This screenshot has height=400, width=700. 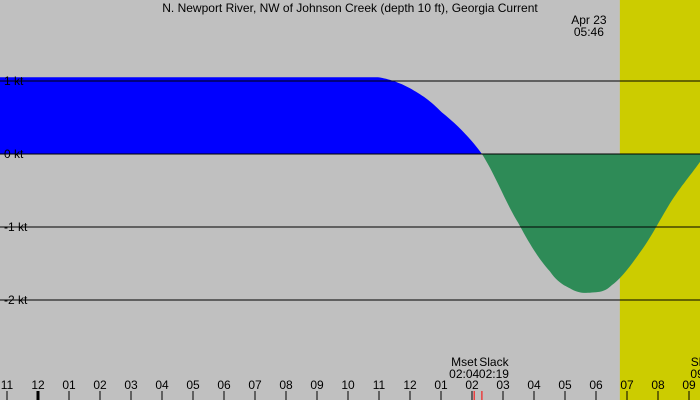 I want to click on top-event-time: 05:46, so click(x=589, y=32).